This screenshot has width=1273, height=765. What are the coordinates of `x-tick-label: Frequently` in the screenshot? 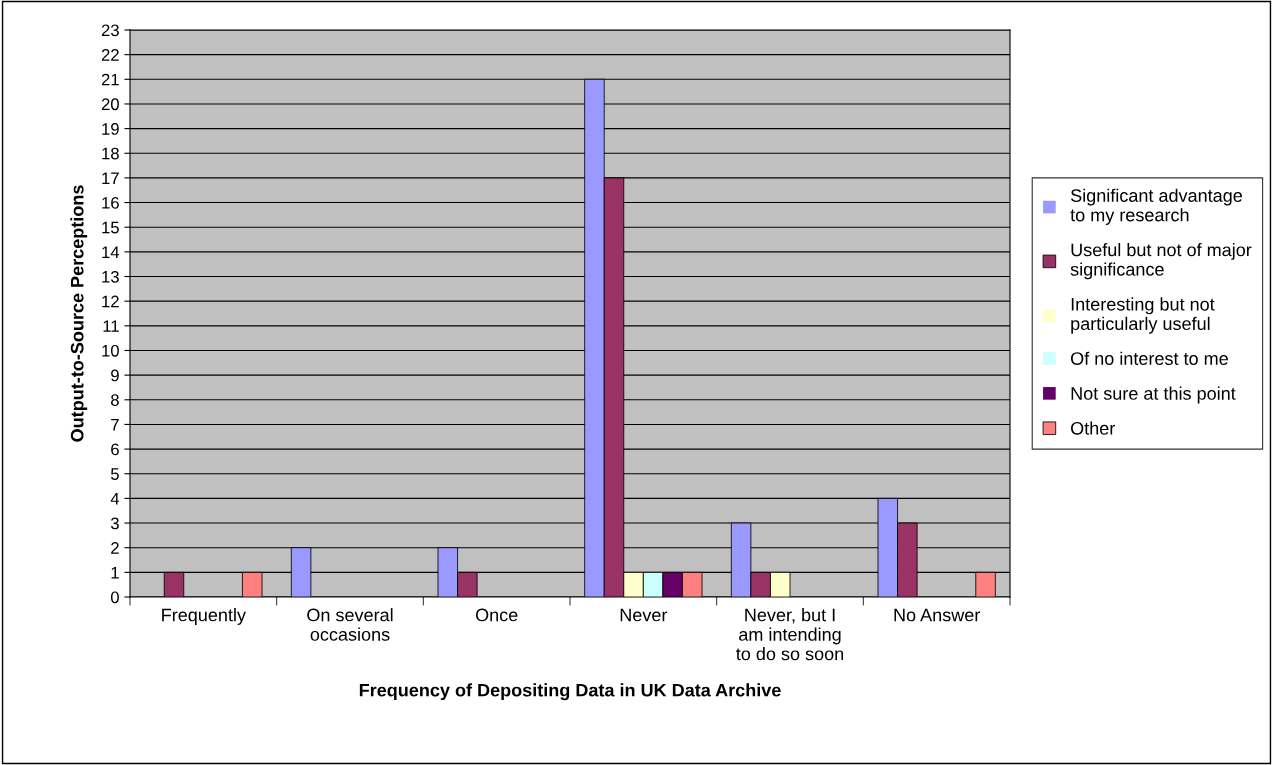 It's located at (204, 616).